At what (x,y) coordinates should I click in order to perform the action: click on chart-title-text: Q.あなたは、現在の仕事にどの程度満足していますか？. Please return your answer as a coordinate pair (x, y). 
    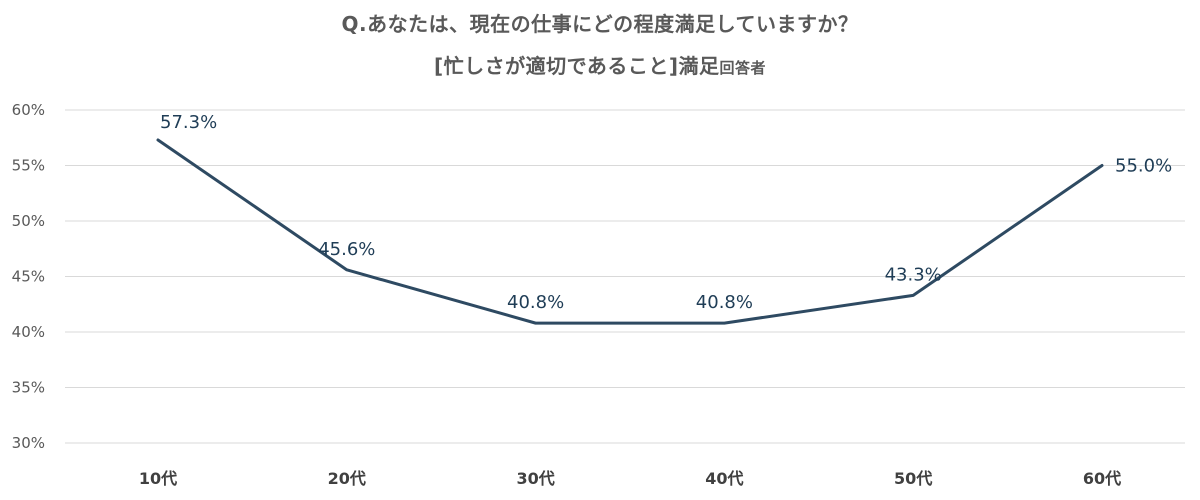
    Looking at the image, I should click on (600, 24).